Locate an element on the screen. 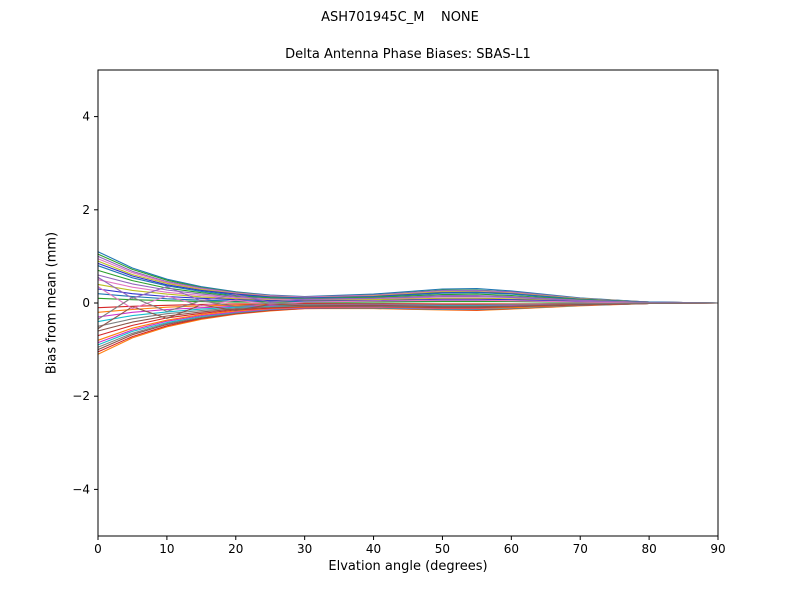  x-tick-label: 0 is located at coordinates (98, 549).